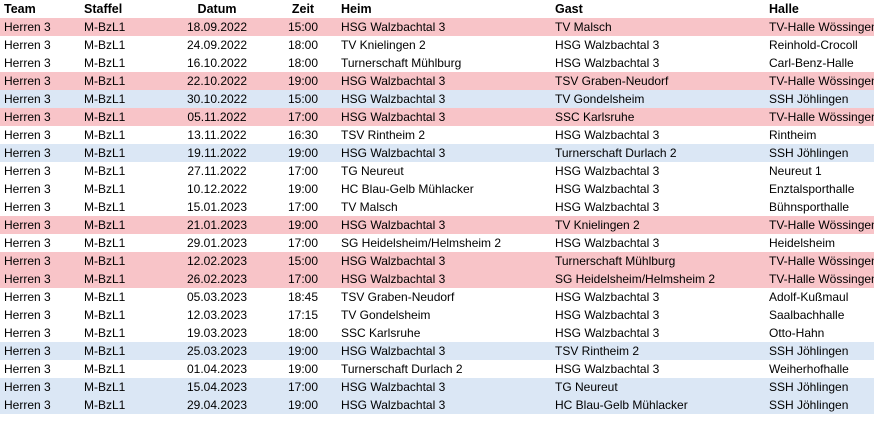  I want to click on cell-datum: 05.03.2023, so click(217, 297).